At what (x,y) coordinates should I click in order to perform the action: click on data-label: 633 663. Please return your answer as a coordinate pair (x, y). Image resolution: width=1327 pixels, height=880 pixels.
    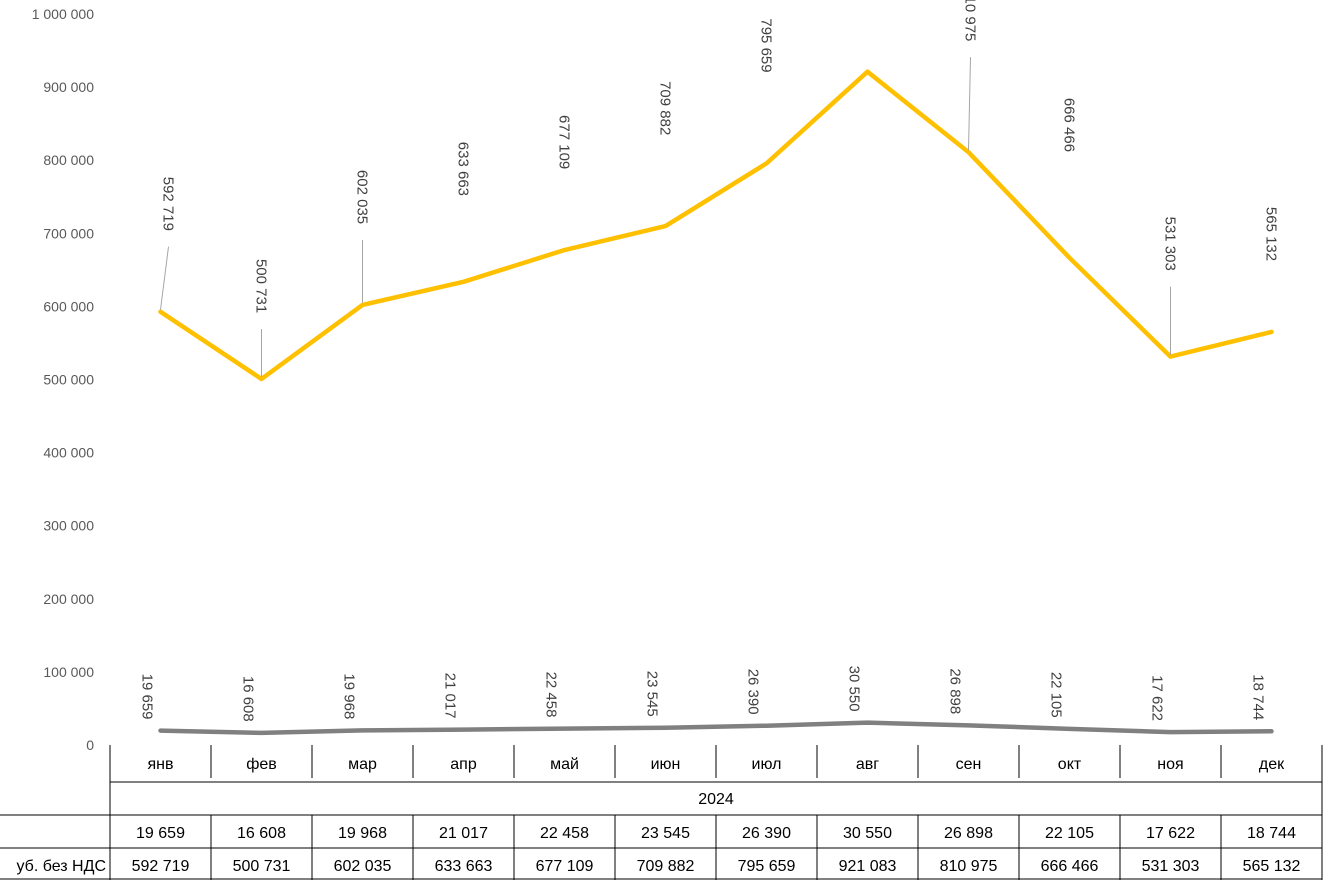
    Looking at the image, I should click on (463, 169).